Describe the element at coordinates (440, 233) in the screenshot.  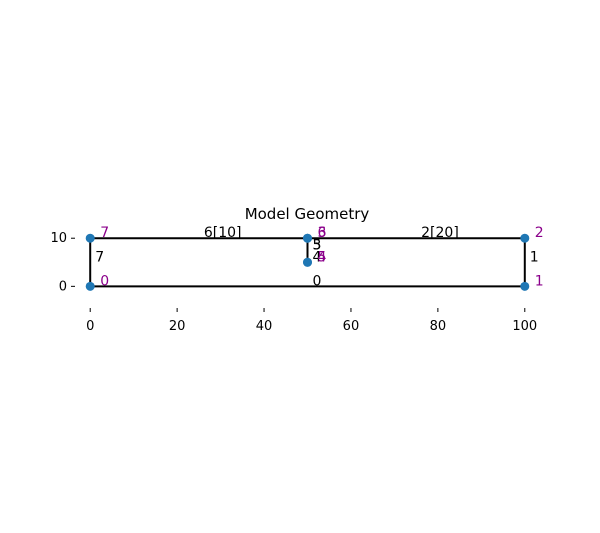
I see `member-label: 2[20]` at that location.